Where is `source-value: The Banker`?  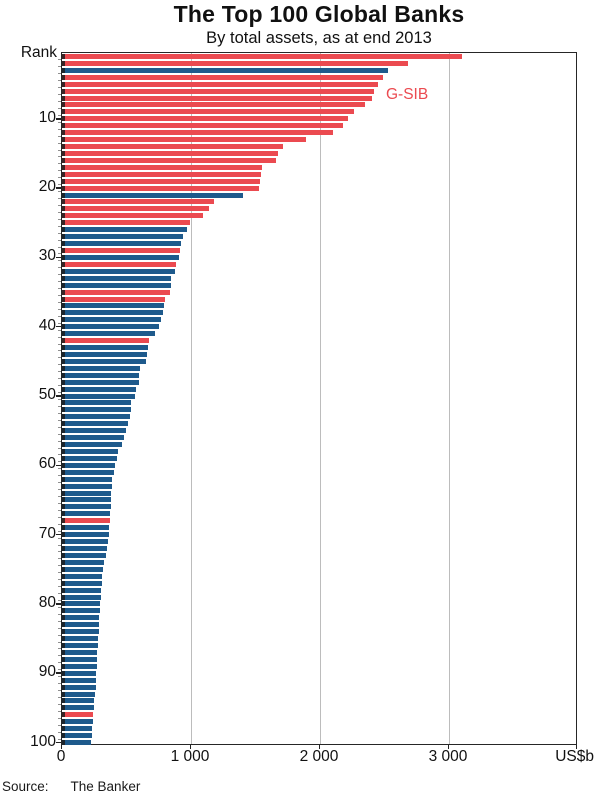
source-value: The Banker is located at coordinates (105, 786).